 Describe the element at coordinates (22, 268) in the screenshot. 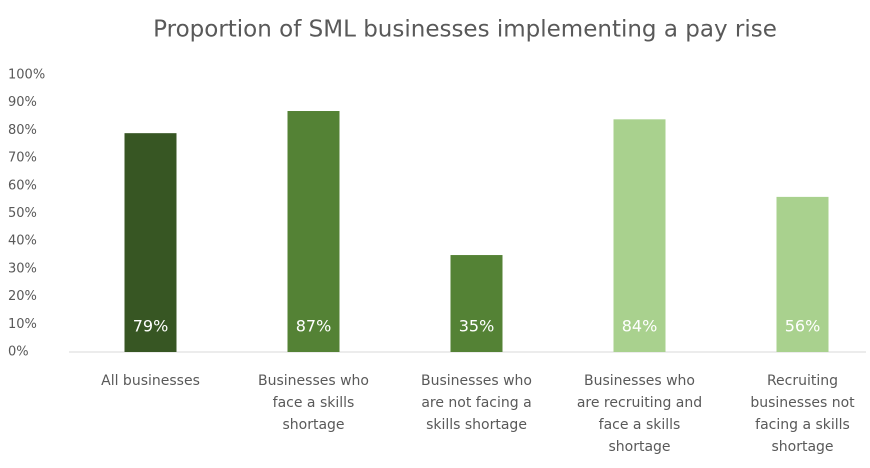

I see `y-tick-label: 30%` at that location.